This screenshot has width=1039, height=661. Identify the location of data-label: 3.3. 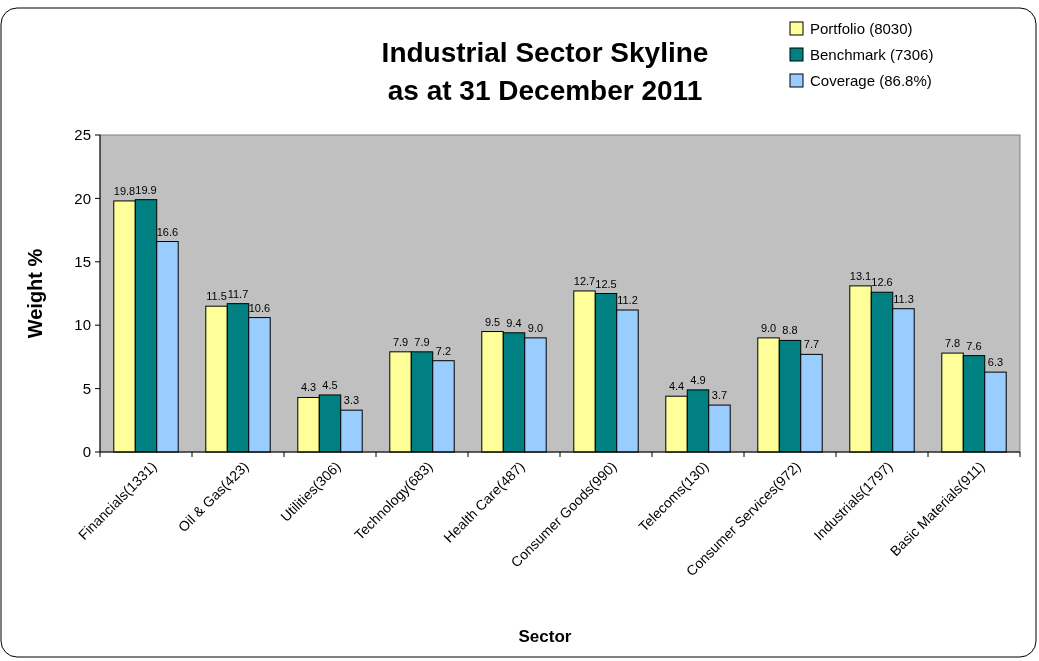
(351, 400).